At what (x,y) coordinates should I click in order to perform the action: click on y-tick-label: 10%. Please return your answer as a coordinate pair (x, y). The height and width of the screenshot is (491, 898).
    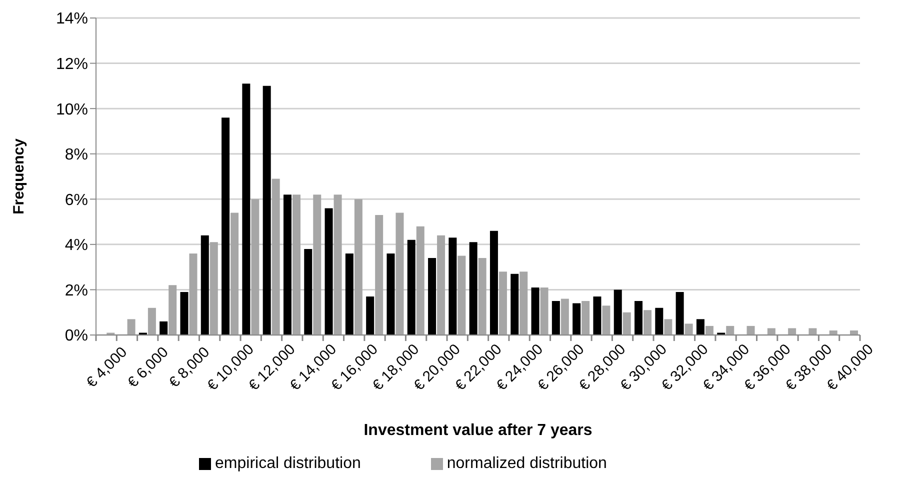
    Looking at the image, I should click on (72, 109).